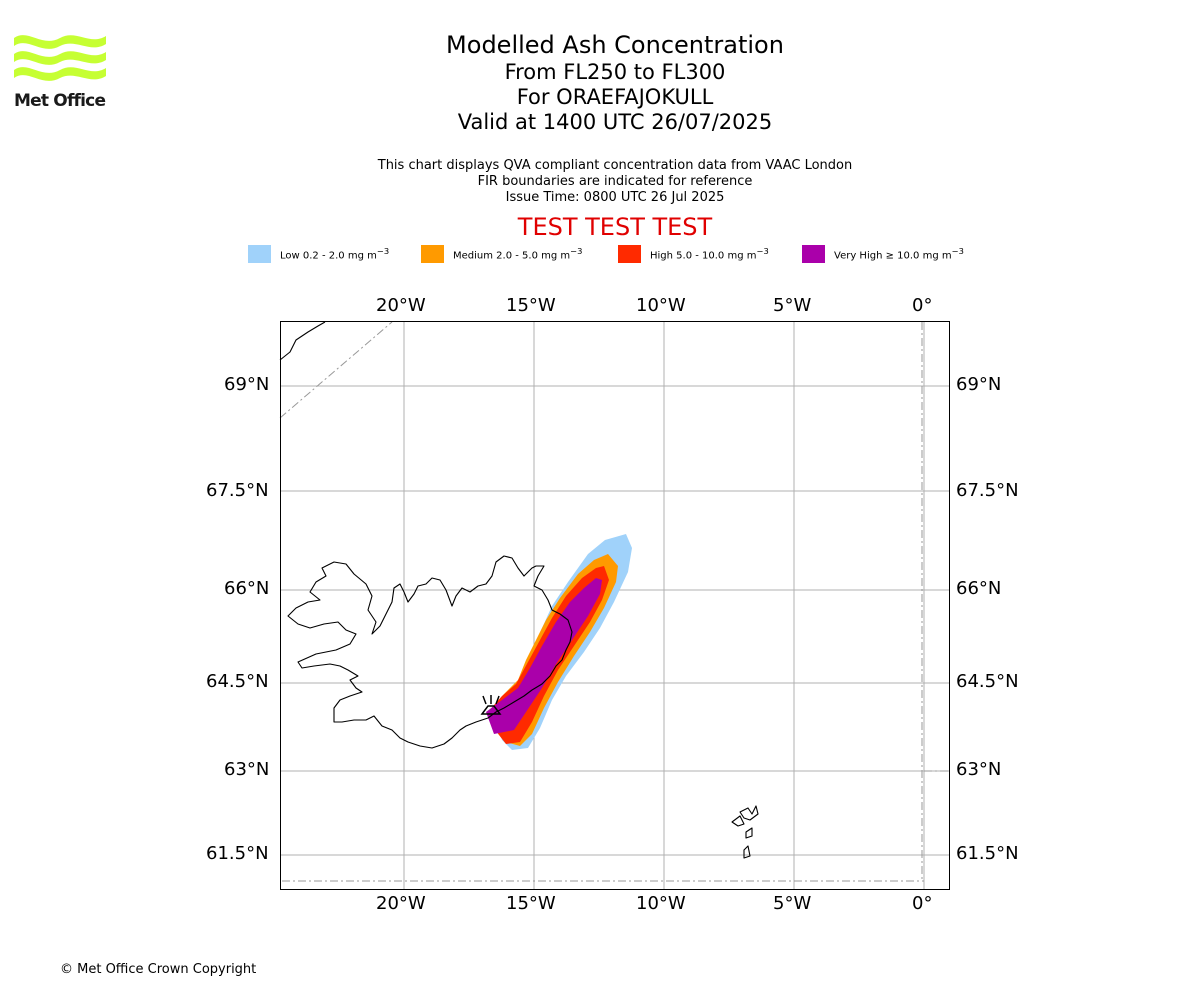 The height and width of the screenshot is (1000, 1200). Describe the element at coordinates (615, 122) in the screenshot. I see `valid-time: Valid at 1400 UTC 26/07/2025` at that location.